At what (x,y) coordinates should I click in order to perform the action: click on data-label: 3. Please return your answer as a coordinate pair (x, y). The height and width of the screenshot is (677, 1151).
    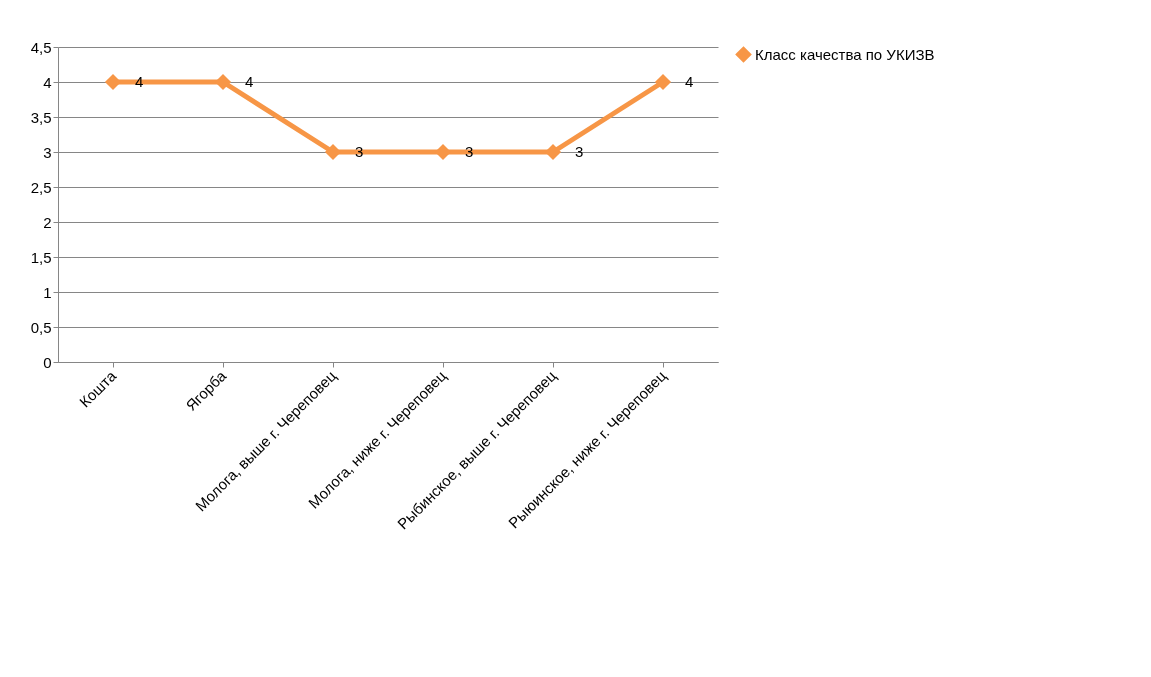
    Looking at the image, I should click on (579, 151).